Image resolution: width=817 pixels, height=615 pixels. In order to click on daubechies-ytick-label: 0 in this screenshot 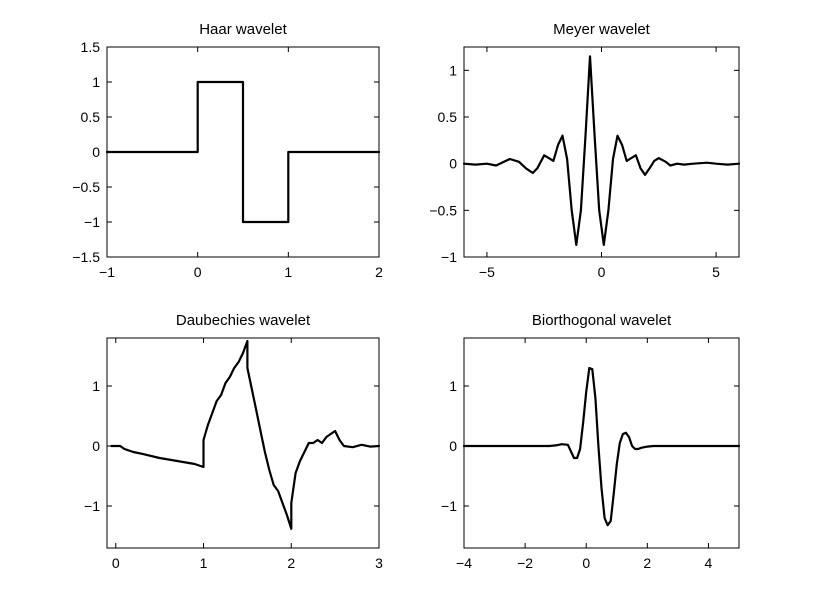, I will do `click(96, 446)`.